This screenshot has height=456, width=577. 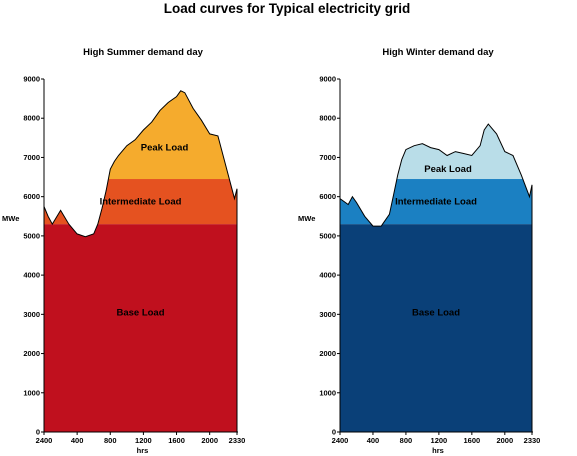 What do you see at coordinates (373, 440) in the screenshot?
I see `winter-x-tick-label: 400` at bounding box center [373, 440].